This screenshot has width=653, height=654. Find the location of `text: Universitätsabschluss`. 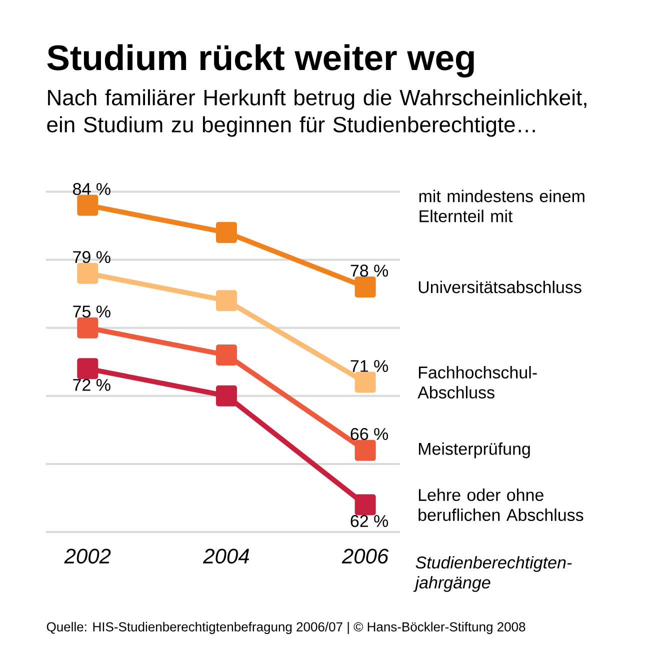

text: Universitätsabschluss is located at coordinates (500, 287).